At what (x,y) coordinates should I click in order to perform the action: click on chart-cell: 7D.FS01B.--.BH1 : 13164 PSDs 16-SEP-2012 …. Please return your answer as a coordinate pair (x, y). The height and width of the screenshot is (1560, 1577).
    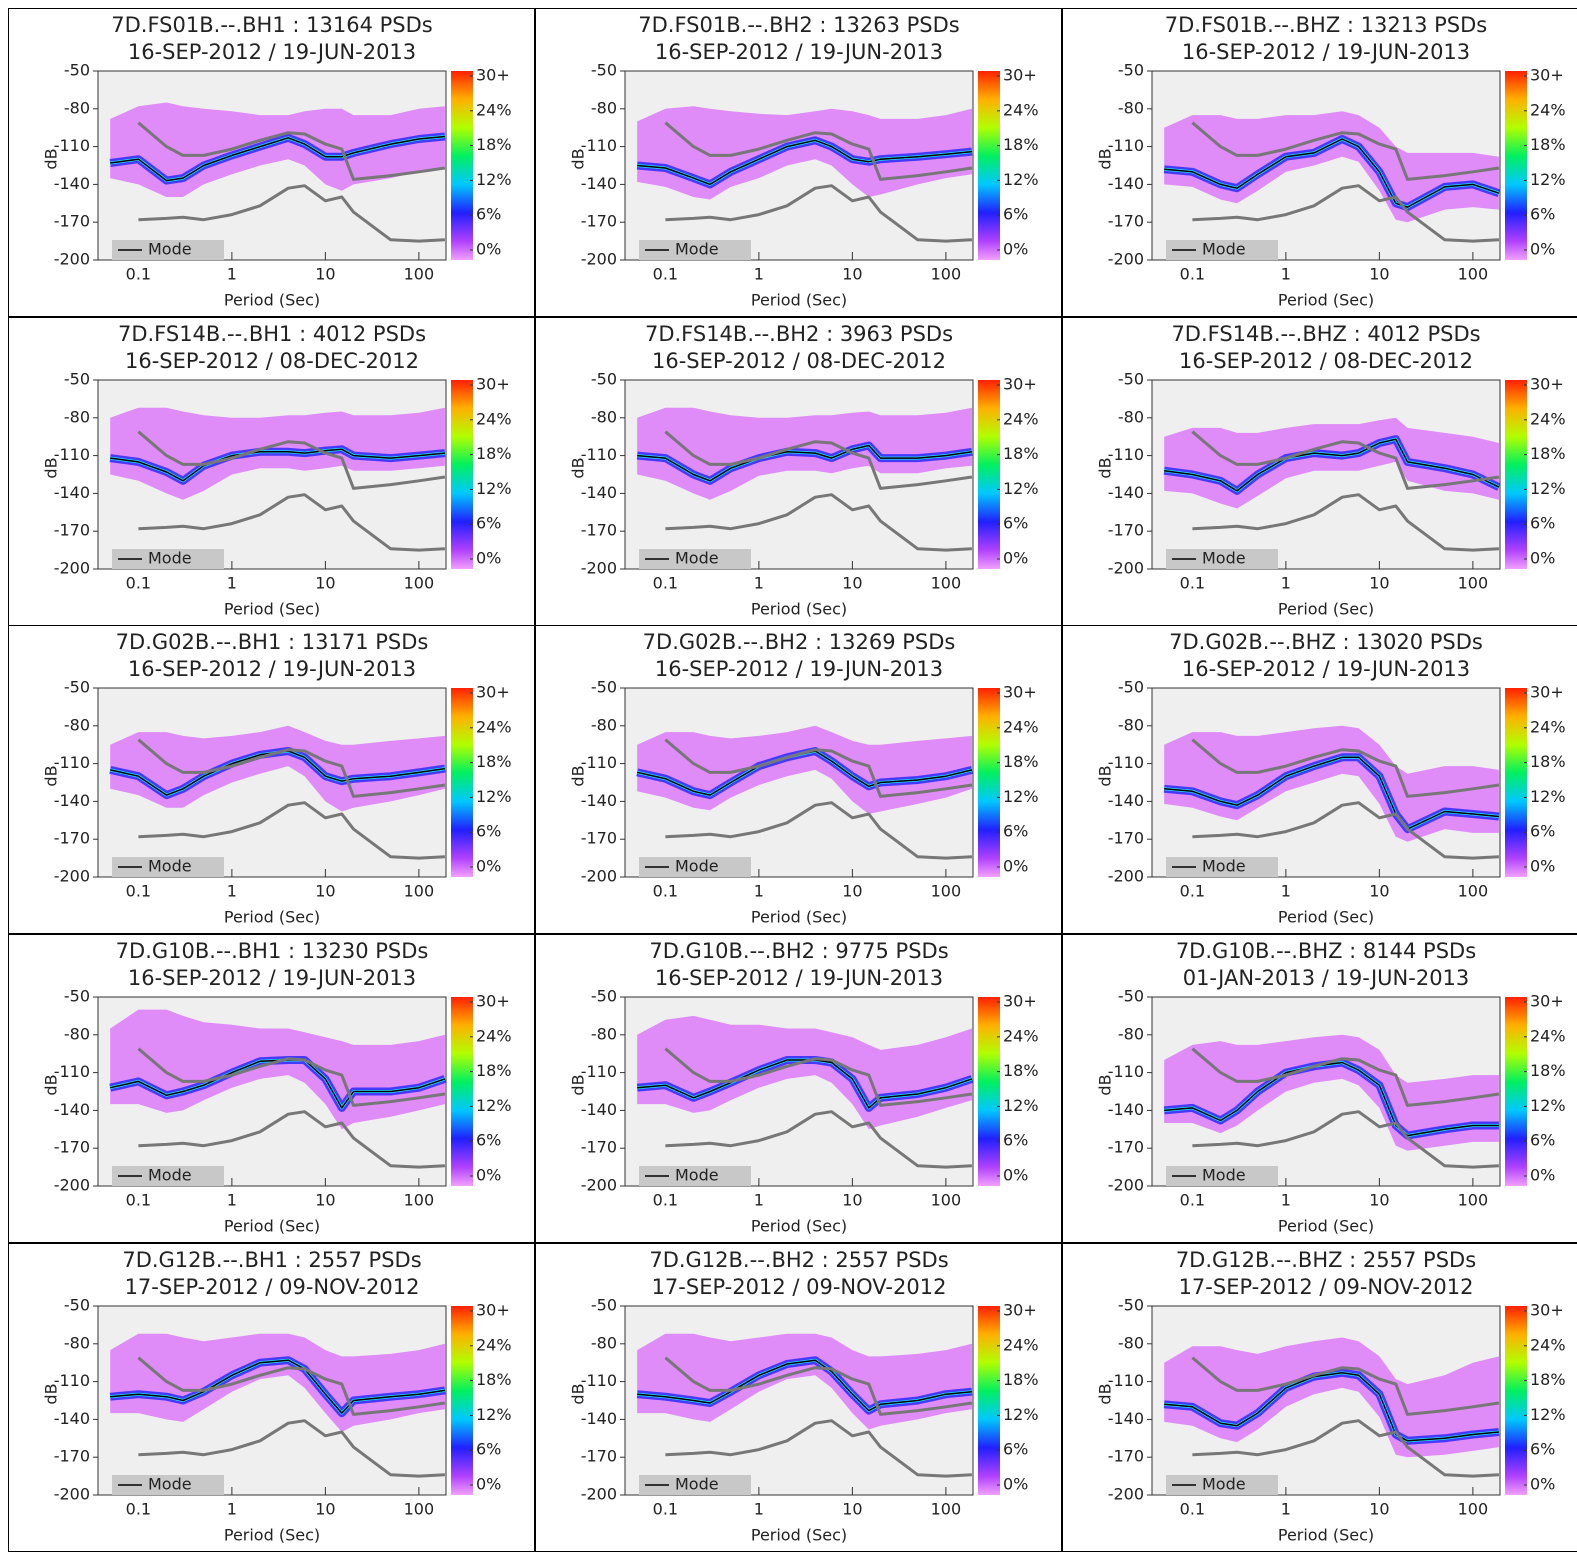
    Looking at the image, I should click on (271, 162).